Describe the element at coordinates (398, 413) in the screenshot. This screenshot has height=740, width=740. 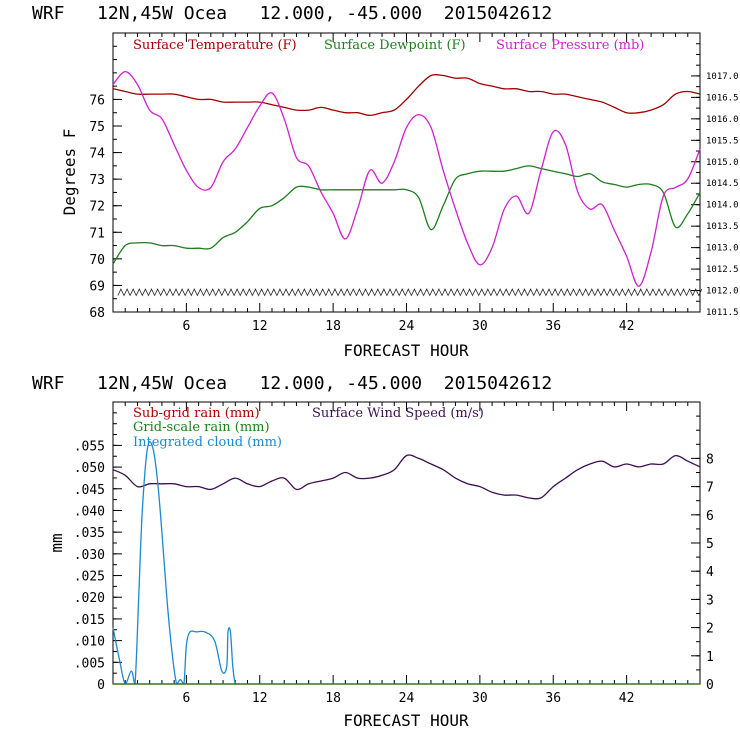
I see `legend-wind-speed: Surface Wind Speed (m/s)` at that location.